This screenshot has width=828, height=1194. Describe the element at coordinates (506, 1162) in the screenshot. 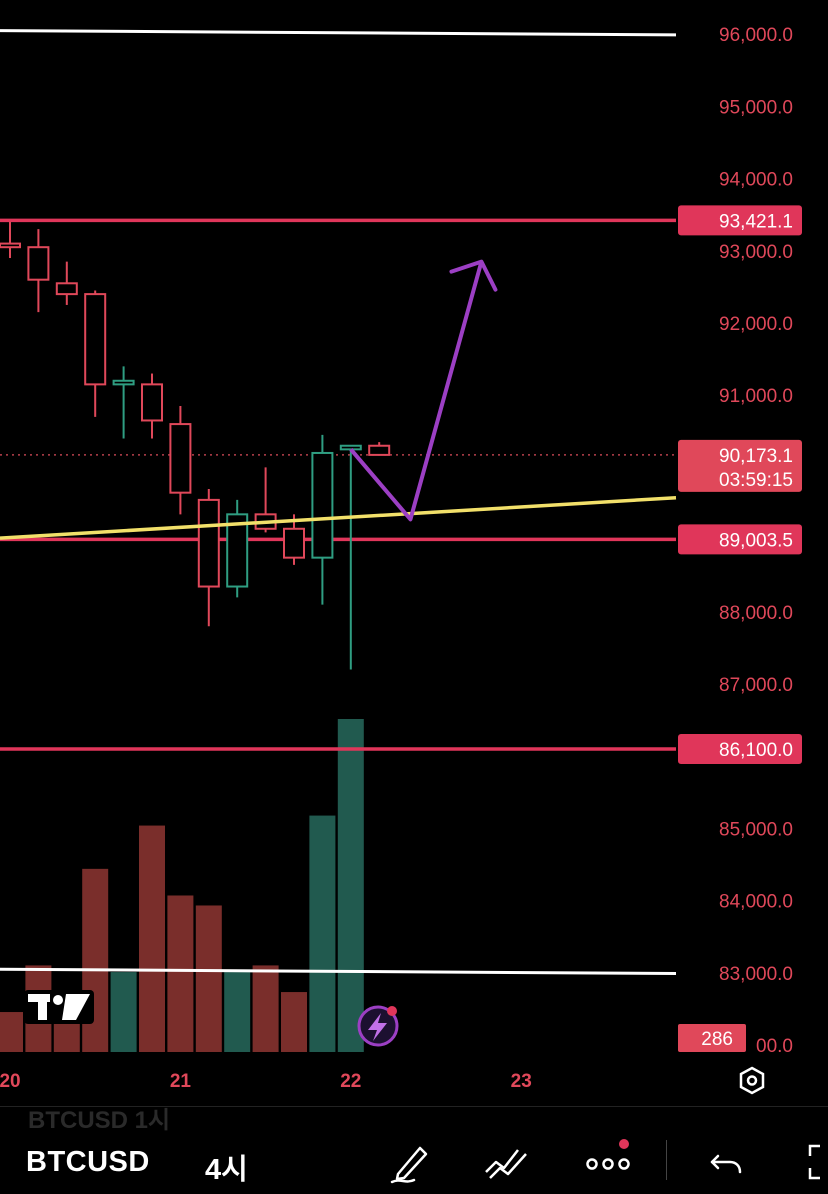

I see `trend-tools-icon` at that location.